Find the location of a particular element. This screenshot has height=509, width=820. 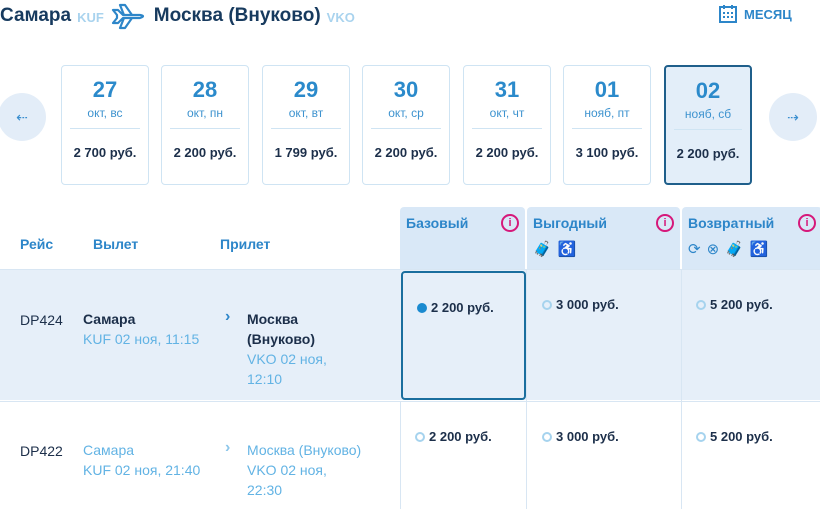

plane-icon is located at coordinates (127, 16).